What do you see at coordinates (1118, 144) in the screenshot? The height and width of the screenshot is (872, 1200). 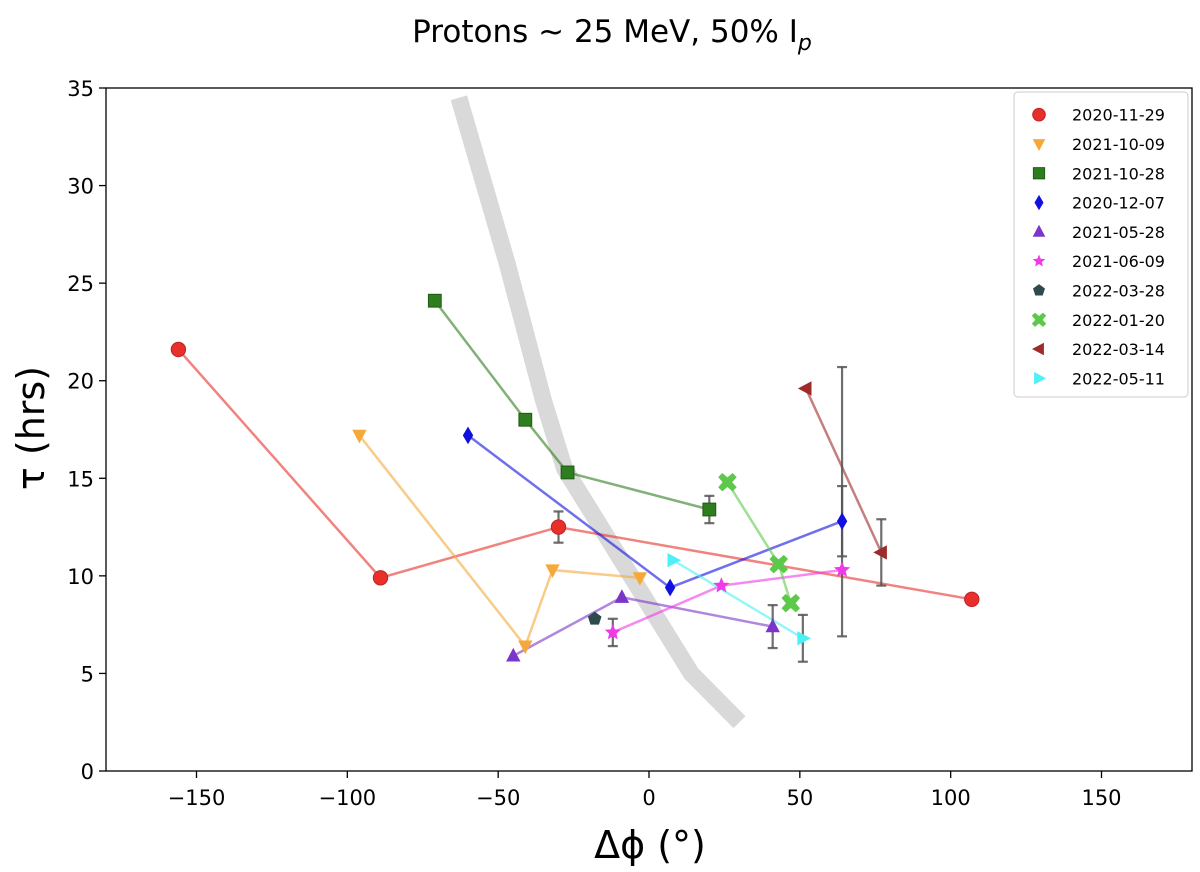 I see `legend-label: 2021-10-09` at bounding box center [1118, 144].